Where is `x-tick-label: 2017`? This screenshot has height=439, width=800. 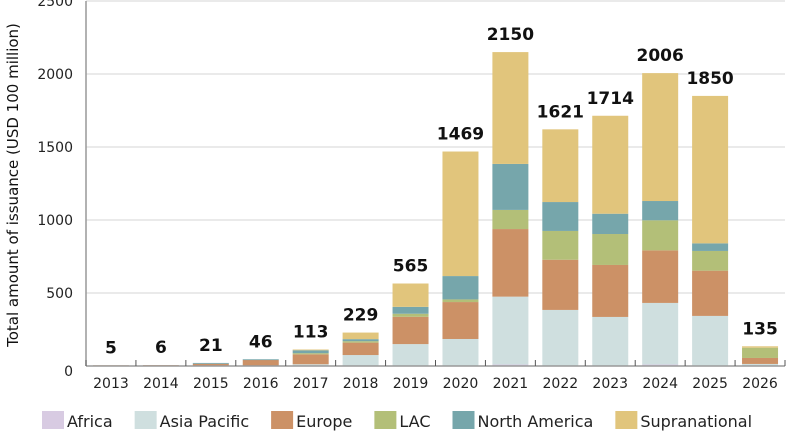 x-tick-label: 2017 is located at coordinates (311, 384).